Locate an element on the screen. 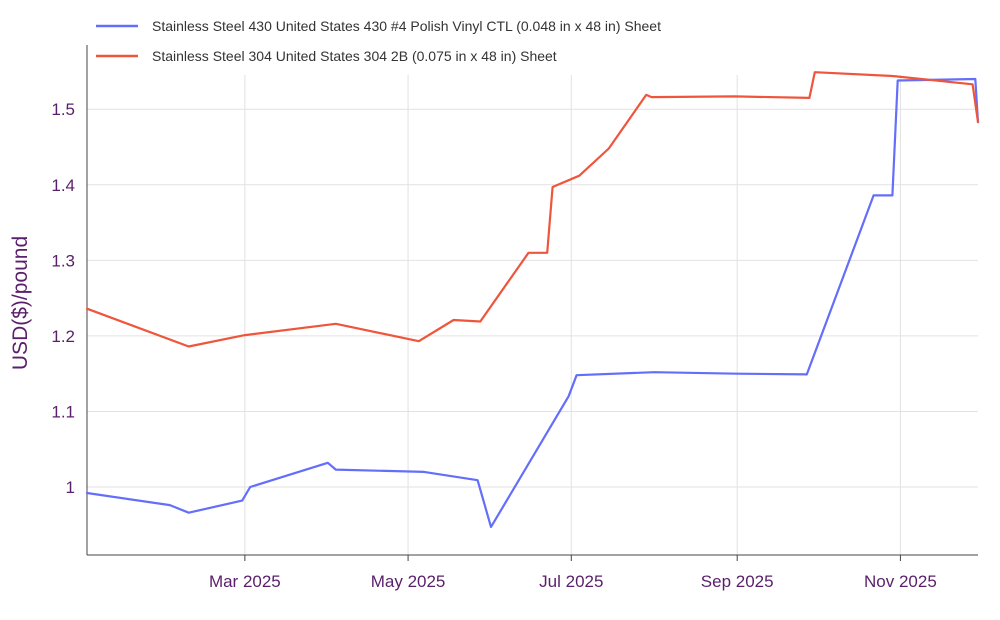  y-tick-label: 1.1 is located at coordinates (63, 411).